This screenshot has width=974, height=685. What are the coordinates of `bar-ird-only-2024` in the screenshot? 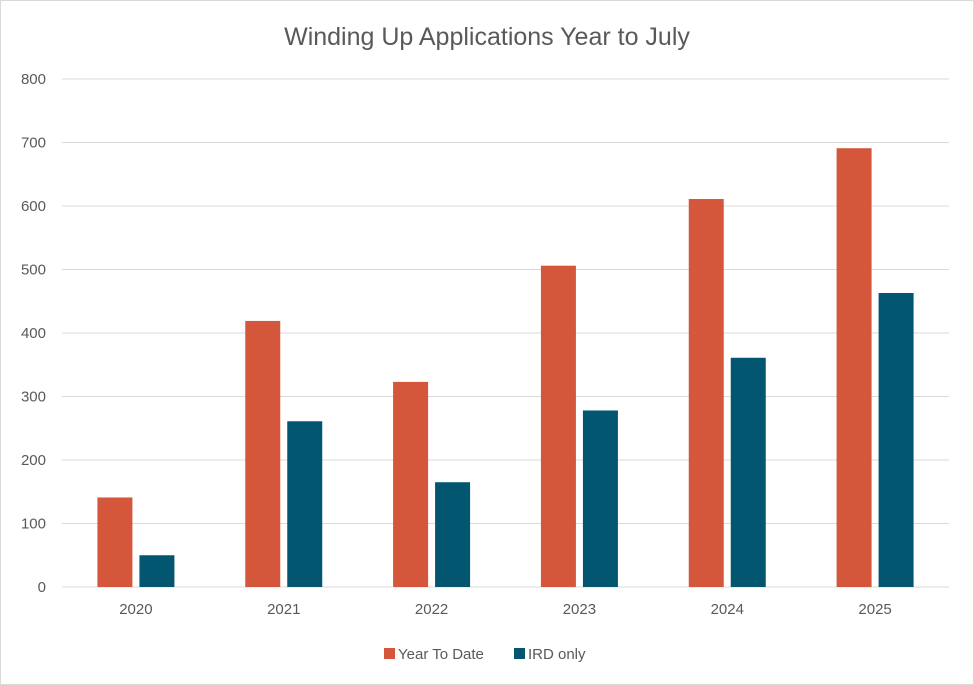 It's located at (748, 472).